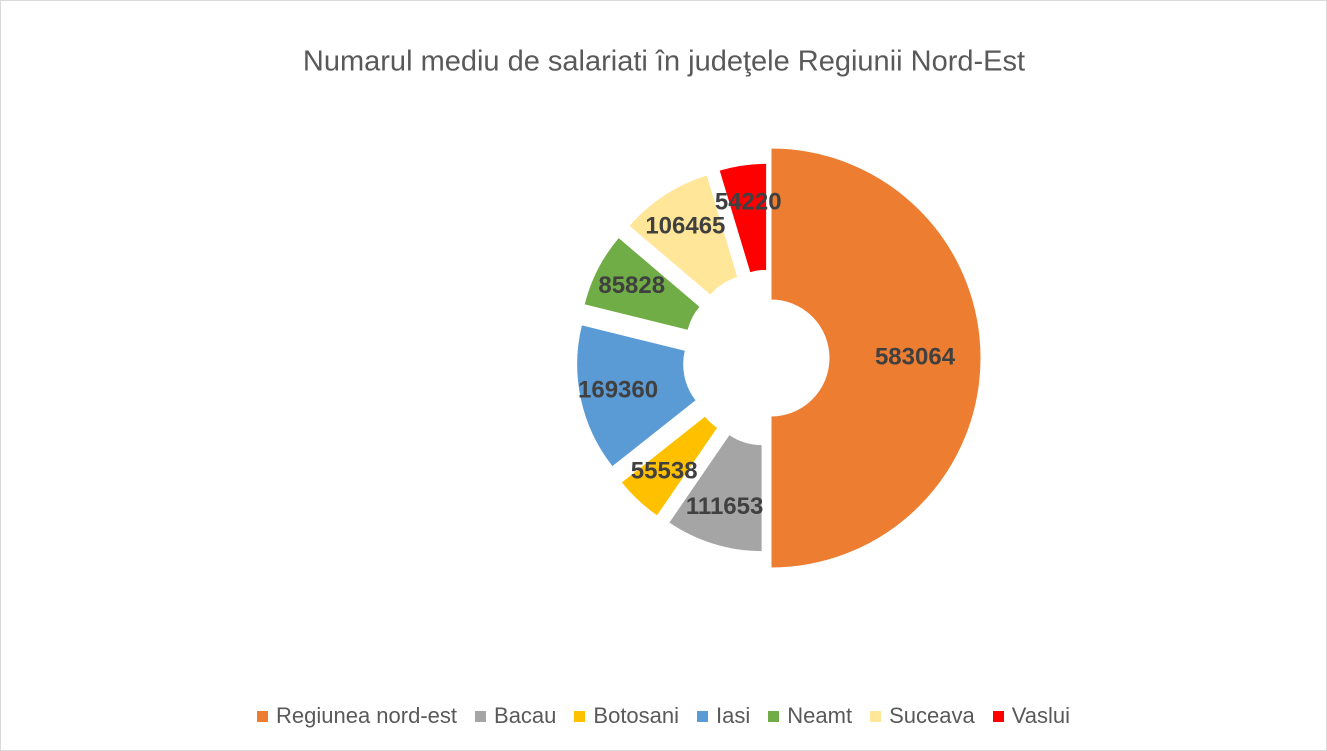 The width and height of the screenshot is (1327, 751). Describe the element at coordinates (733, 715) in the screenshot. I see `legend-label: Iasi` at that location.